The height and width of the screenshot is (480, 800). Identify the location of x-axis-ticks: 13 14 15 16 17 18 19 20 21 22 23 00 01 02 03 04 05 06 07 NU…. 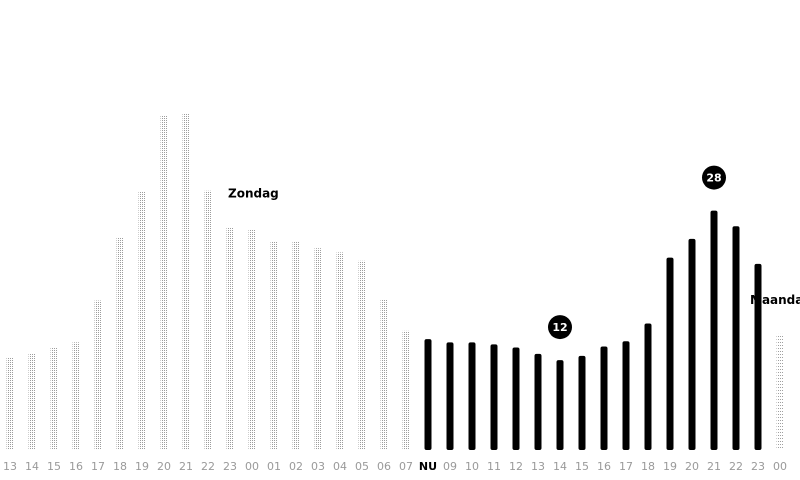
(395, 466).